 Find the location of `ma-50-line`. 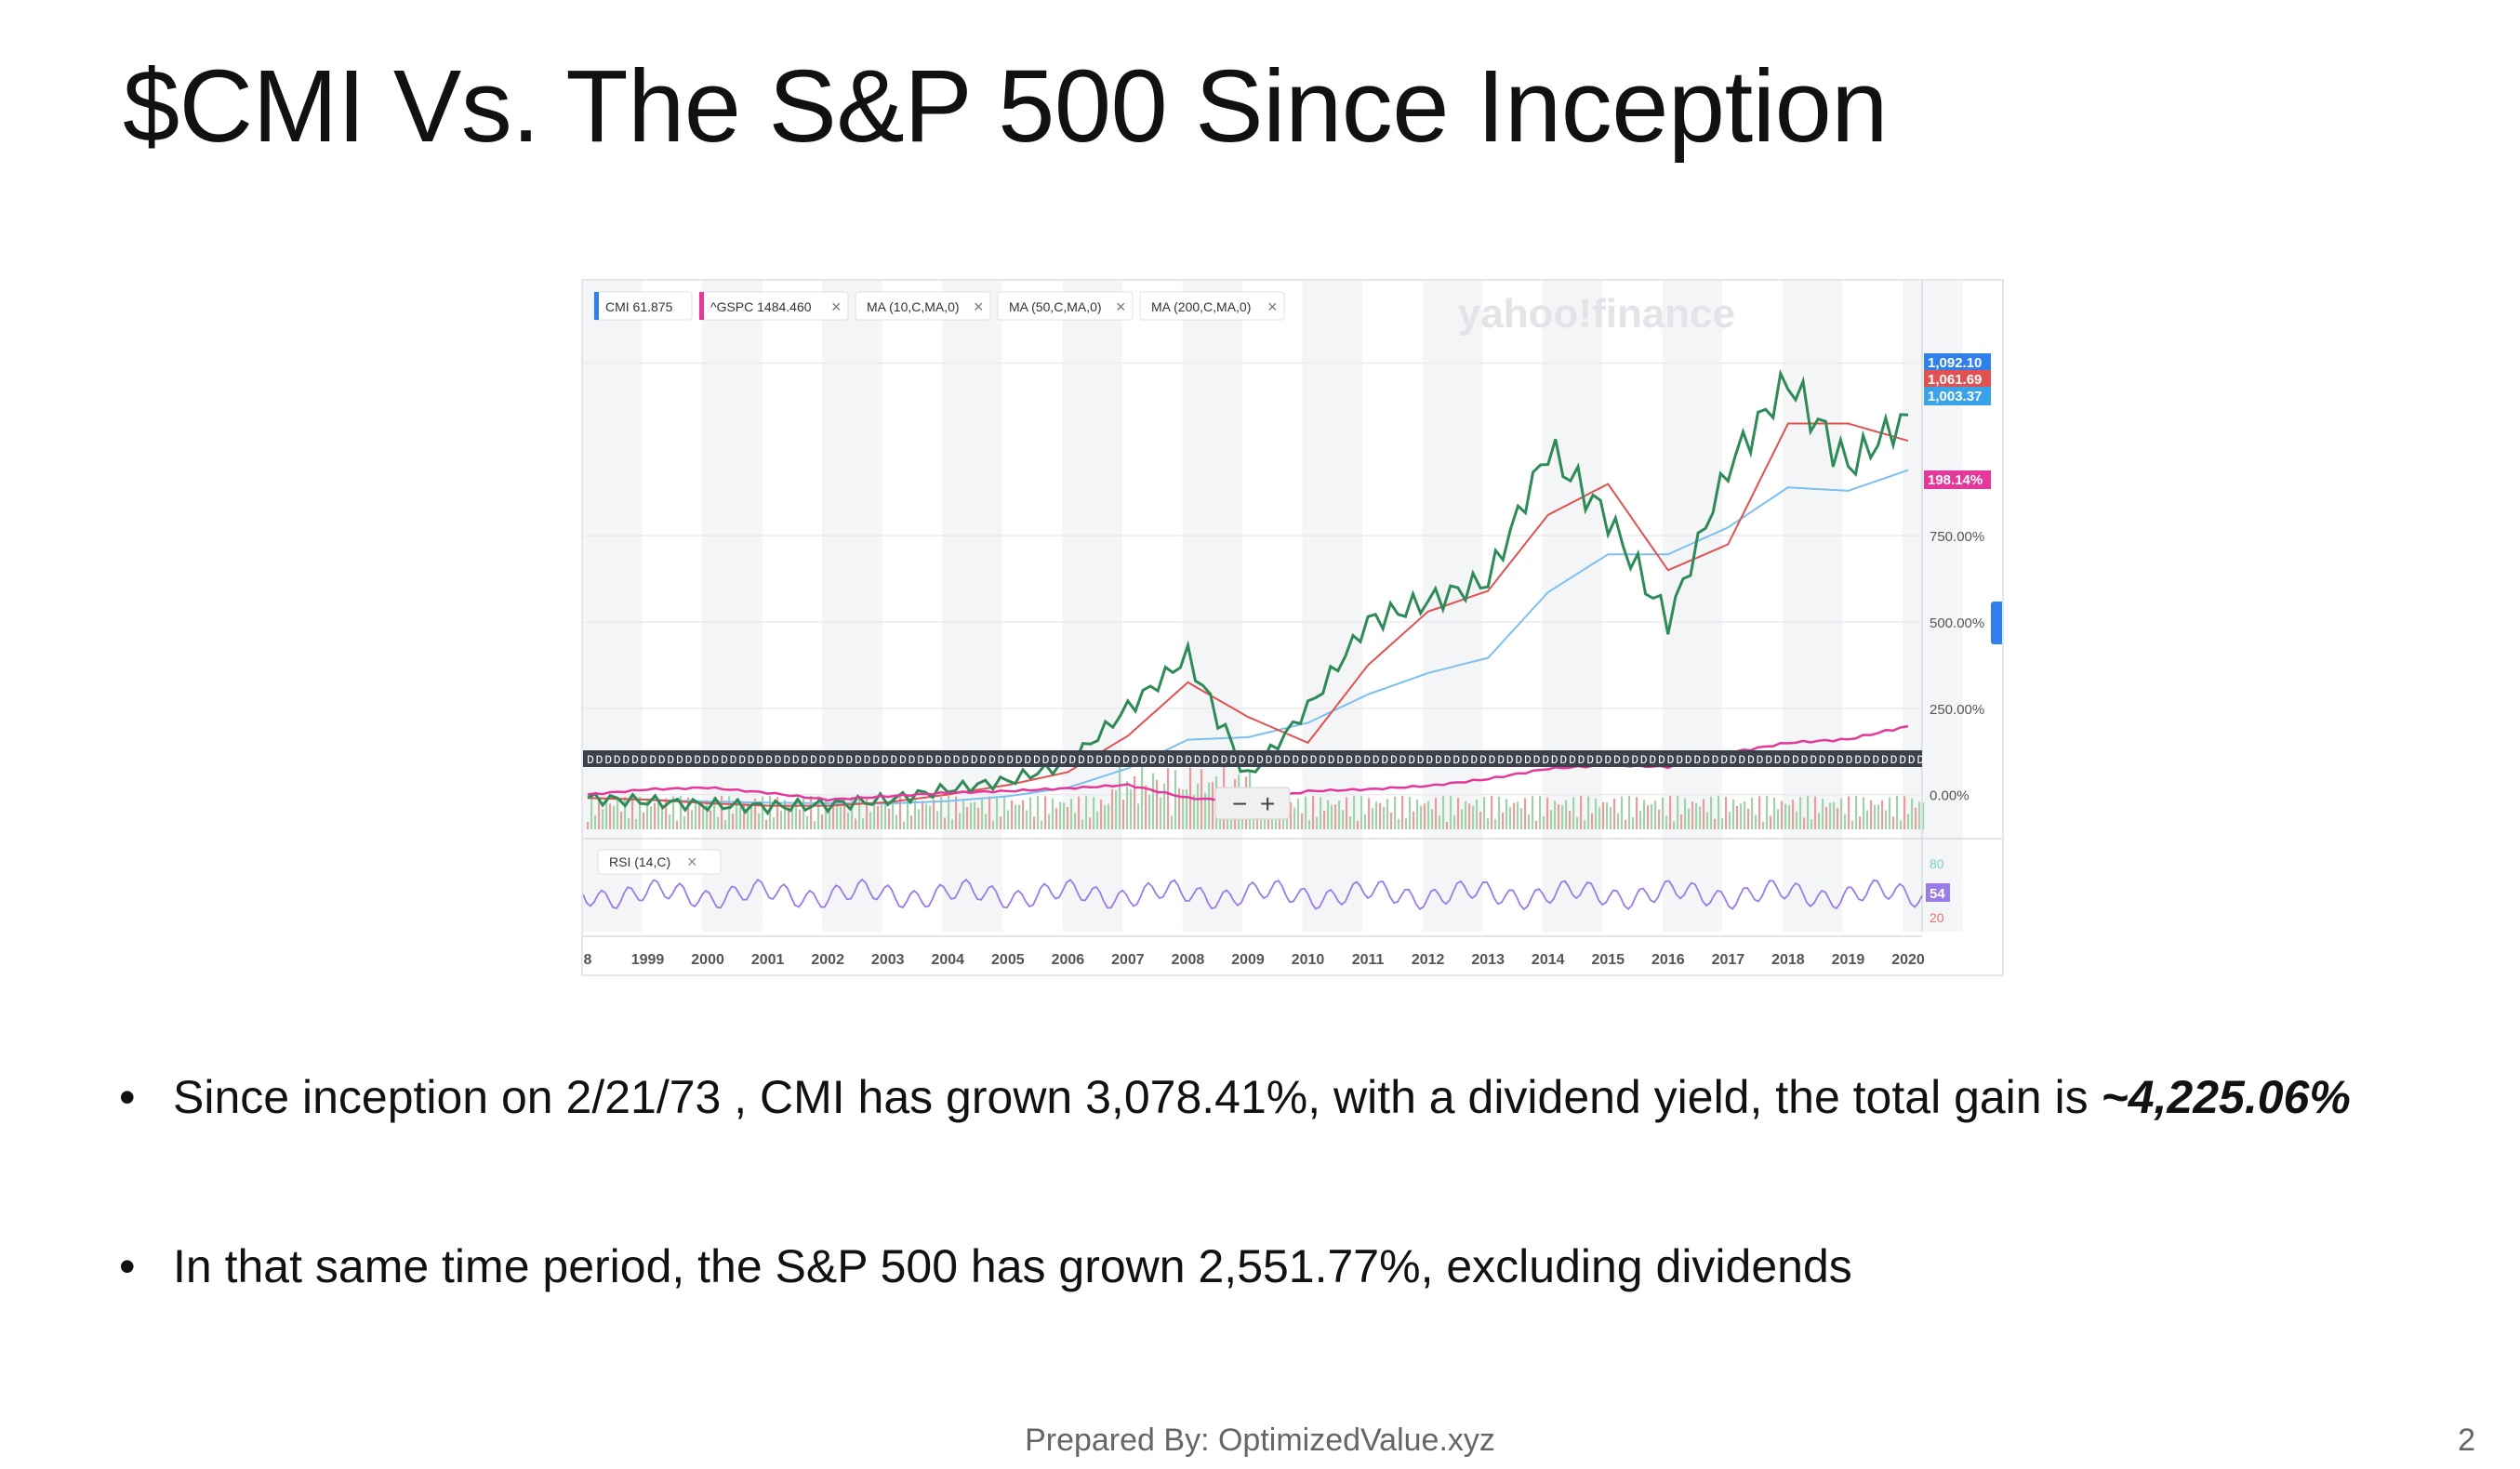

ma-50-line is located at coordinates (1248, 615).